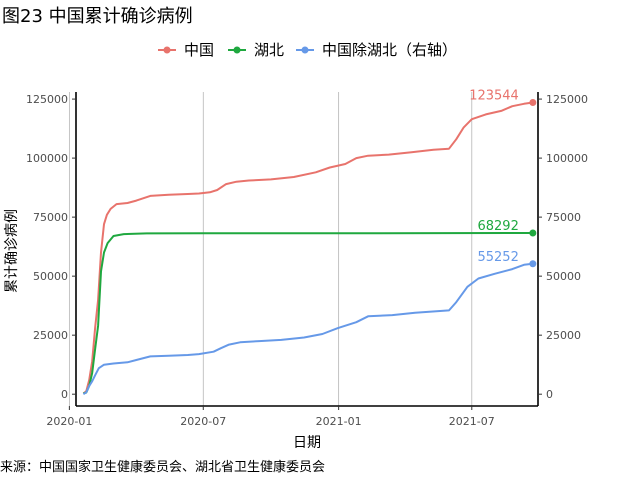 This screenshot has width=640, height=480. I want to click on y-tick-label-right: 0, so click(549, 394).